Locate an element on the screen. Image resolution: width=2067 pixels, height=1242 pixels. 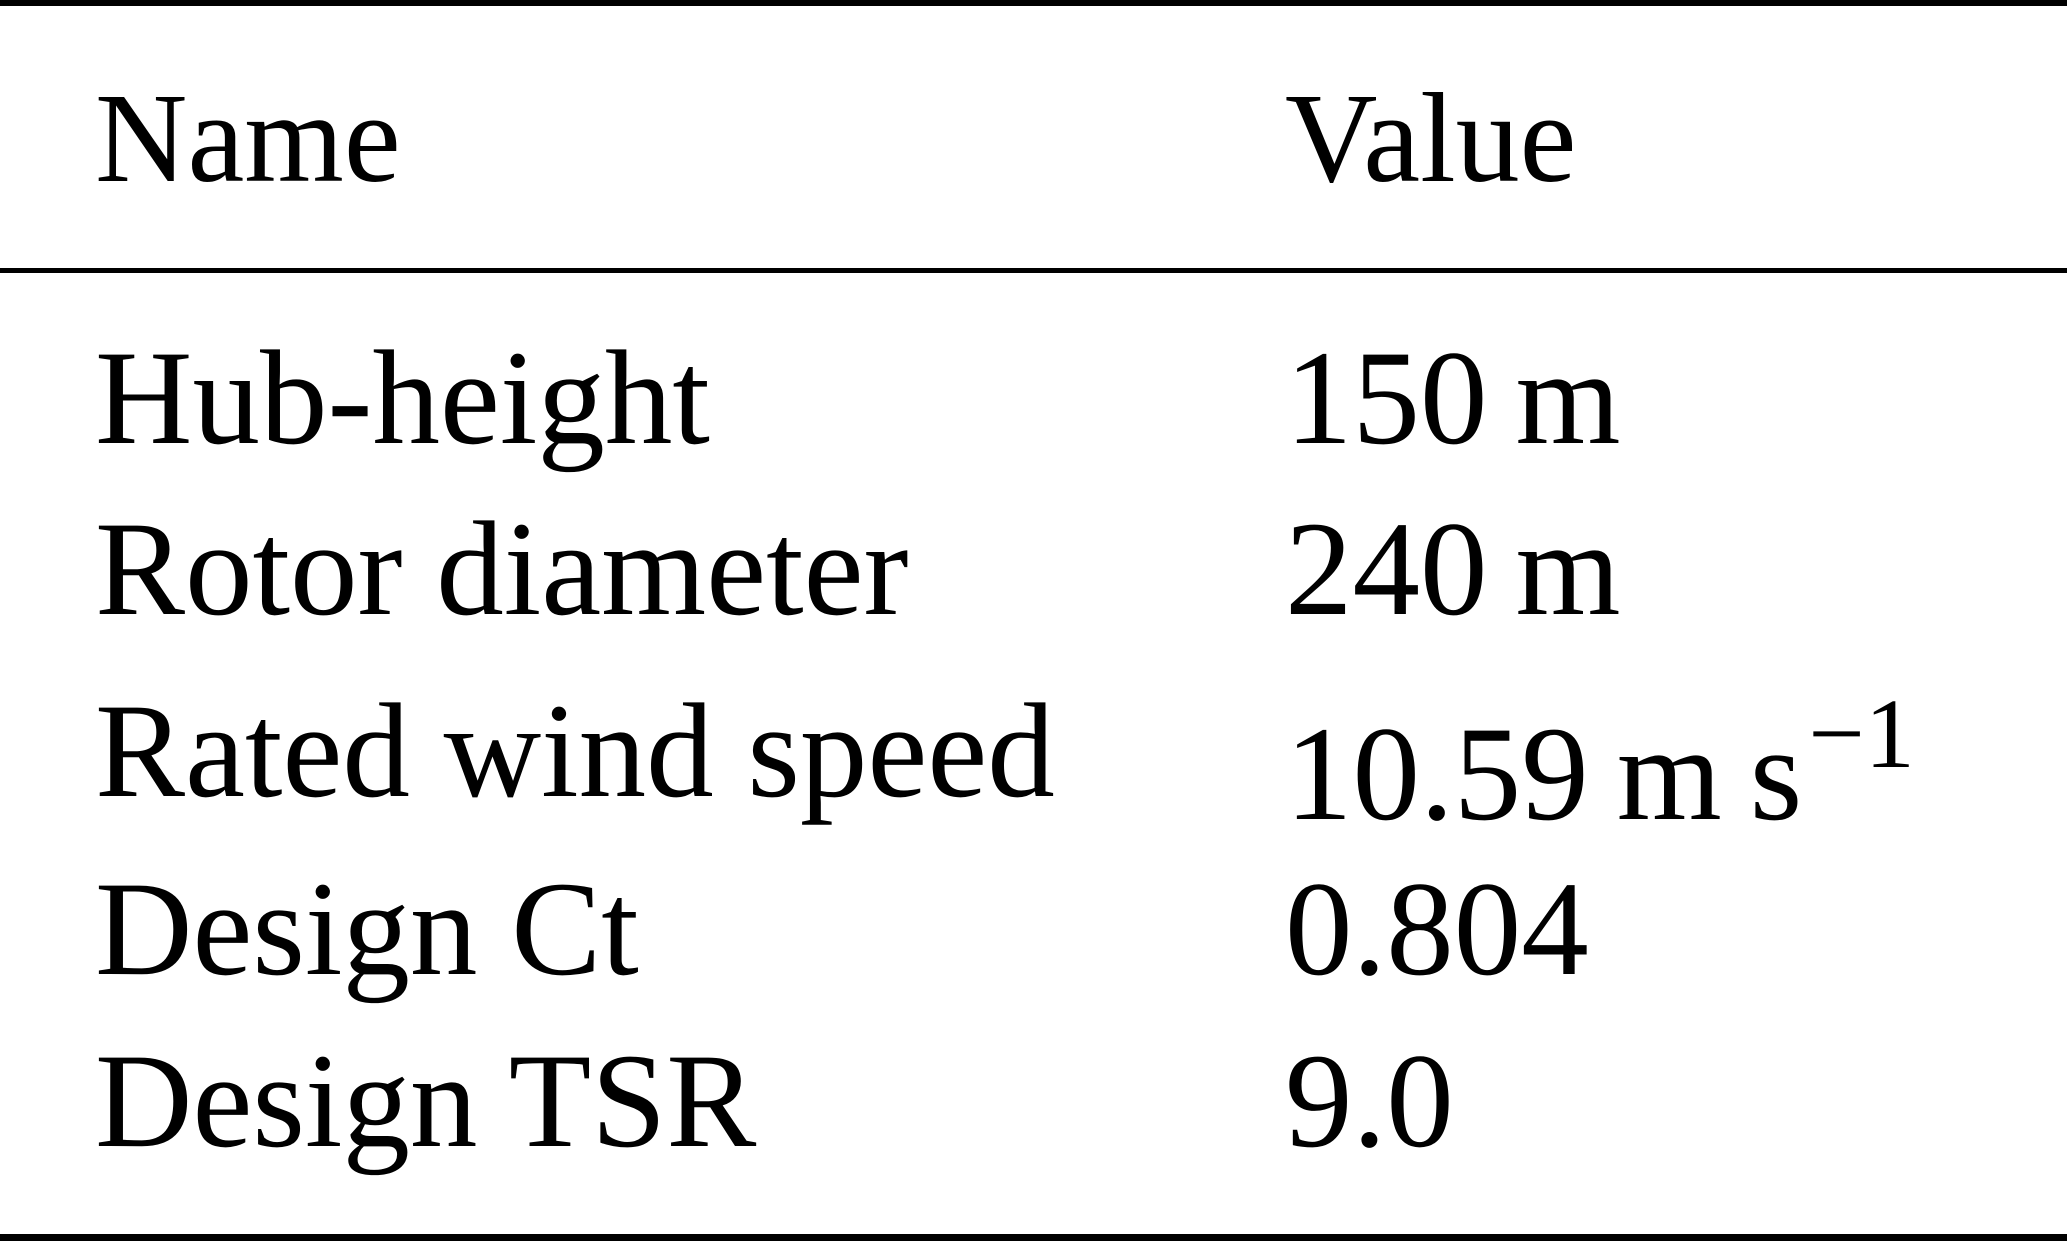
value-number: 0.804 is located at coordinates (1437, 929).